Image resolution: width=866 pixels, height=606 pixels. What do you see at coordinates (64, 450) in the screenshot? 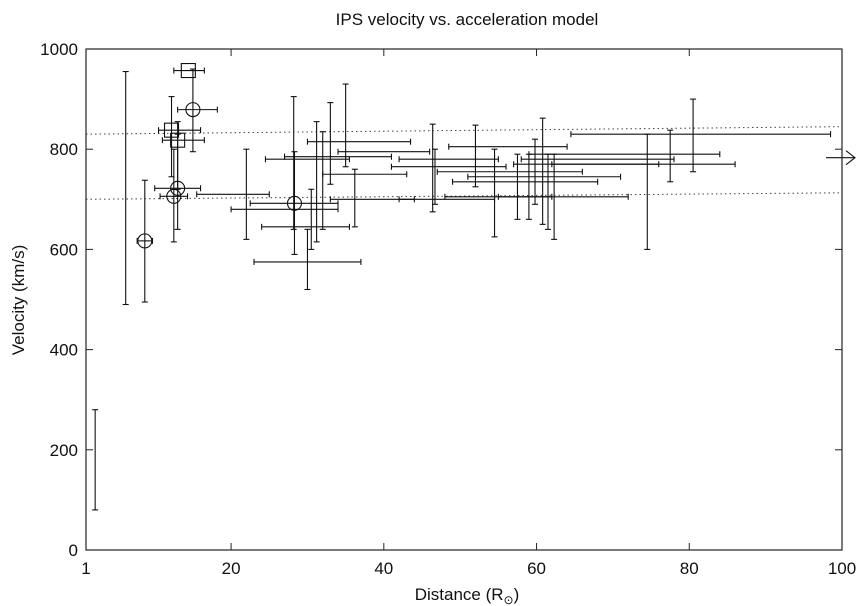
I see `y-tick-label: 200` at bounding box center [64, 450].